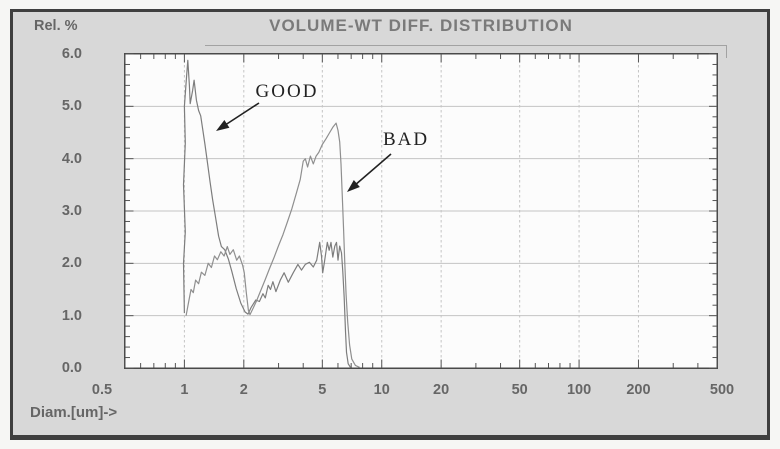 The image size is (780, 449). Describe the element at coordinates (722, 390) in the screenshot. I see `x-tick-label: 500` at that location.